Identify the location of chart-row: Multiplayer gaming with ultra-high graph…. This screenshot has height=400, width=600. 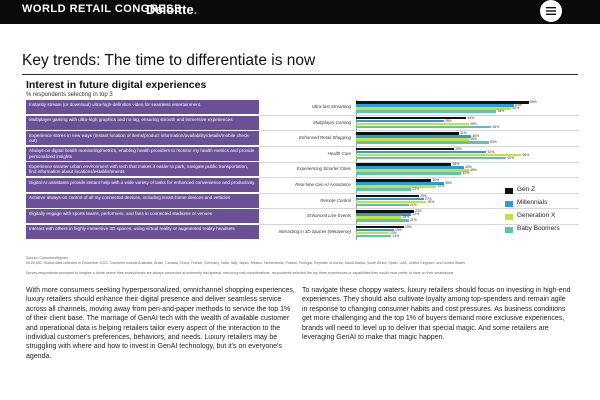
(302, 122).